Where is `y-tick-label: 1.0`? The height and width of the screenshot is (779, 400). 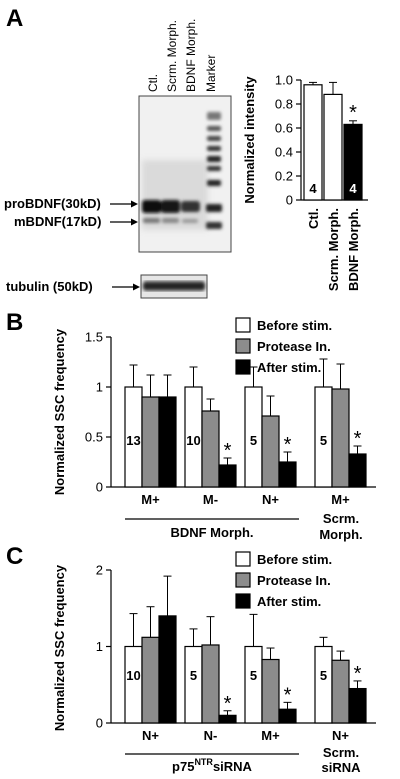 y-tick-label: 1.0 is located at coordinates (284, 80).